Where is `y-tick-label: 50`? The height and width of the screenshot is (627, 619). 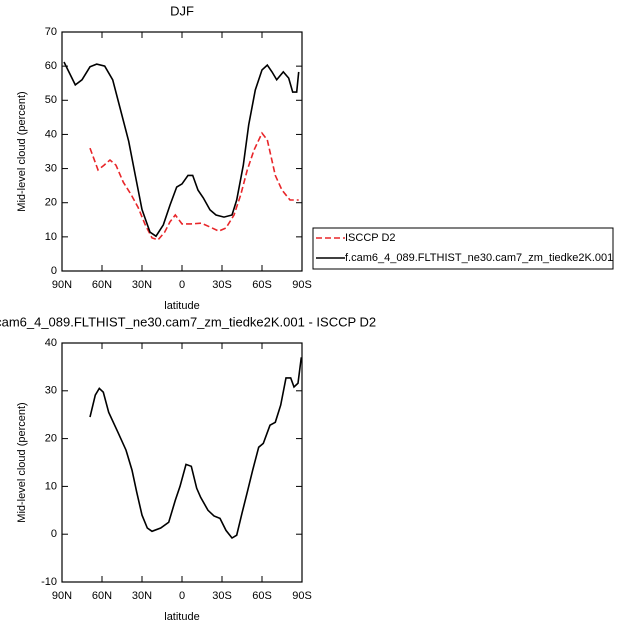 y-tick-label: 50 is located at coordinates (51, 100).